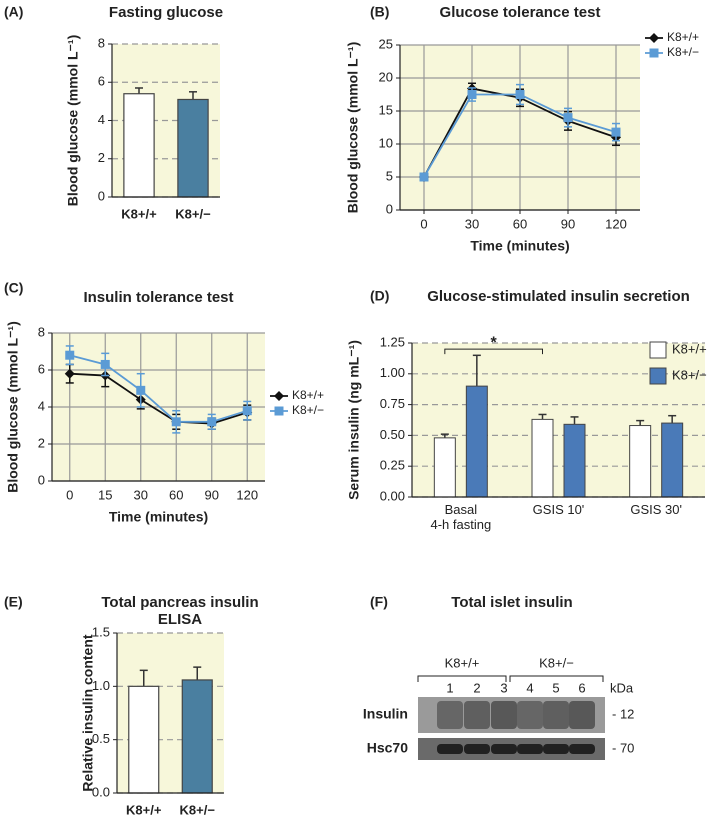  Describe the element at coordinates (379, 296) in the screenshot. I see `panel-label: (D)` at that location.